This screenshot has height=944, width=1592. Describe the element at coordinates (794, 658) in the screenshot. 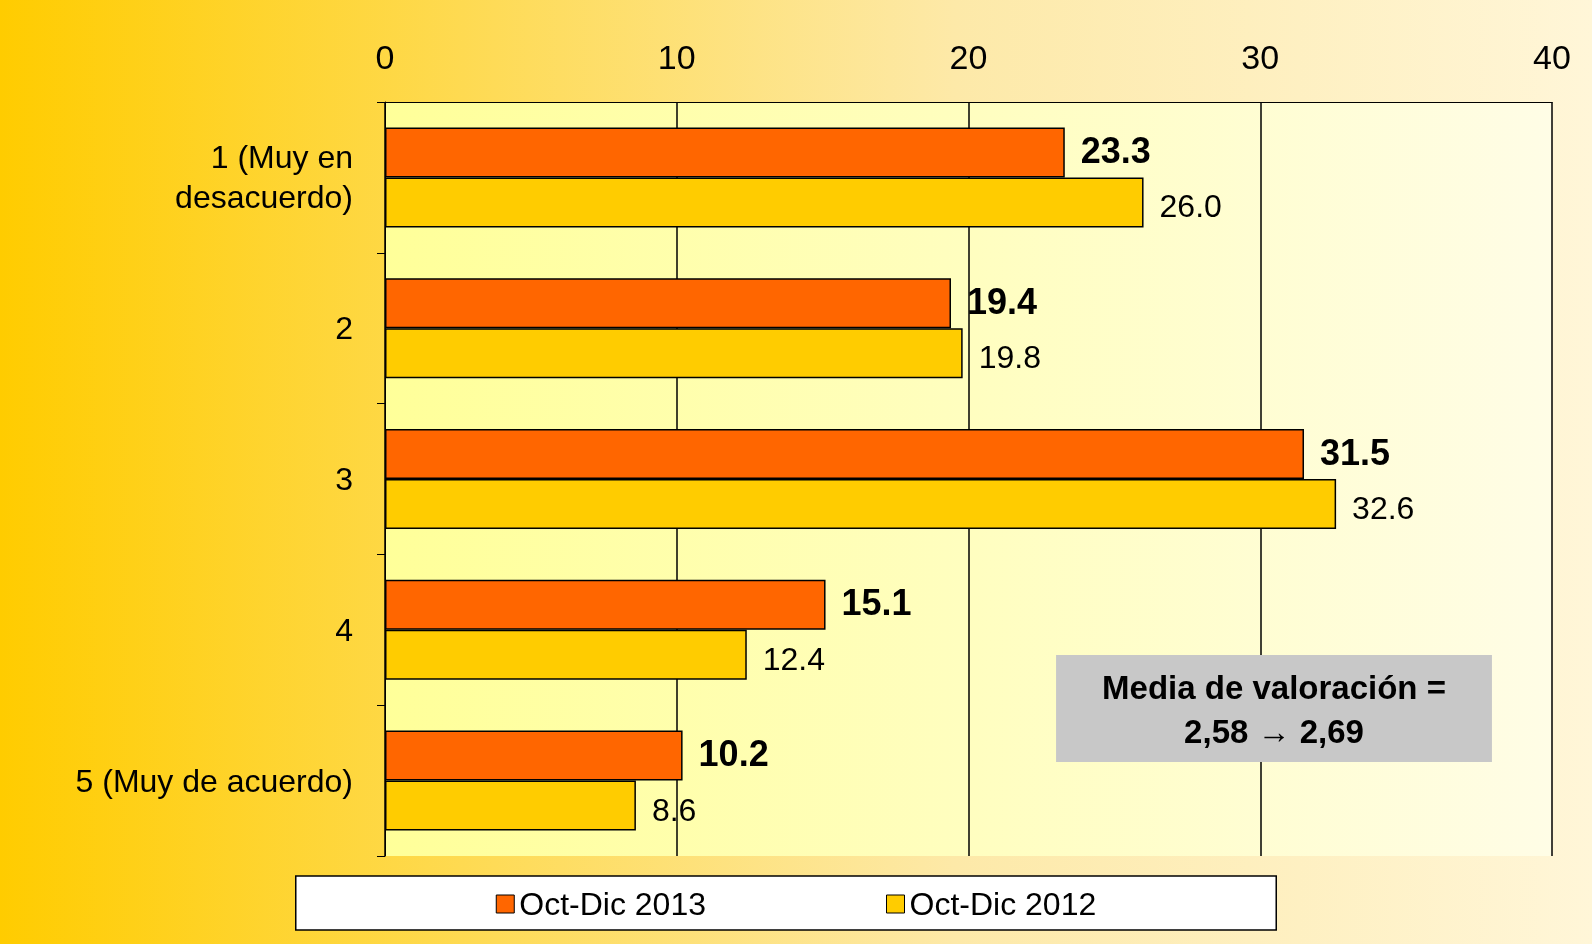

I see `text: 12.4` at that location.